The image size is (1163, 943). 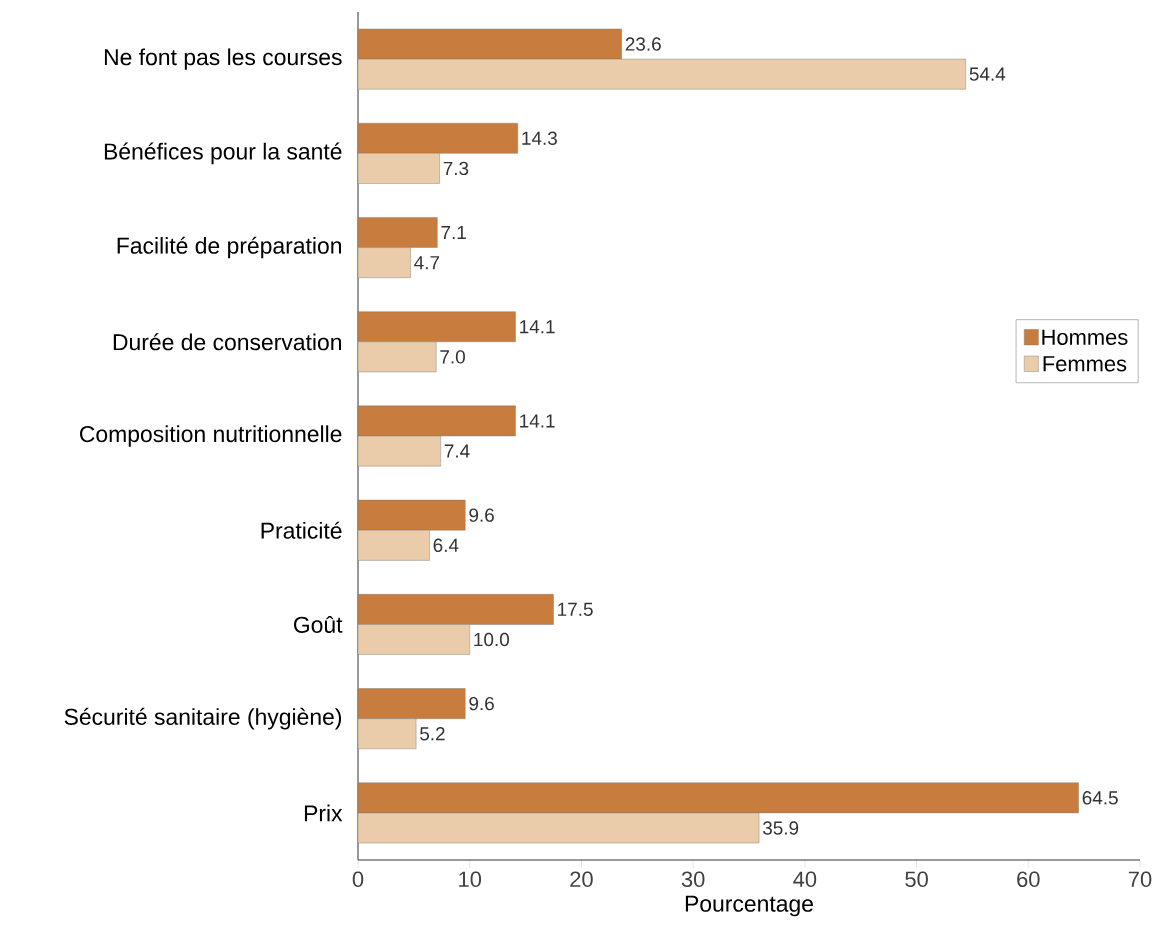 I want to click on x-tick-label: 50, so click(x=916, y=879).